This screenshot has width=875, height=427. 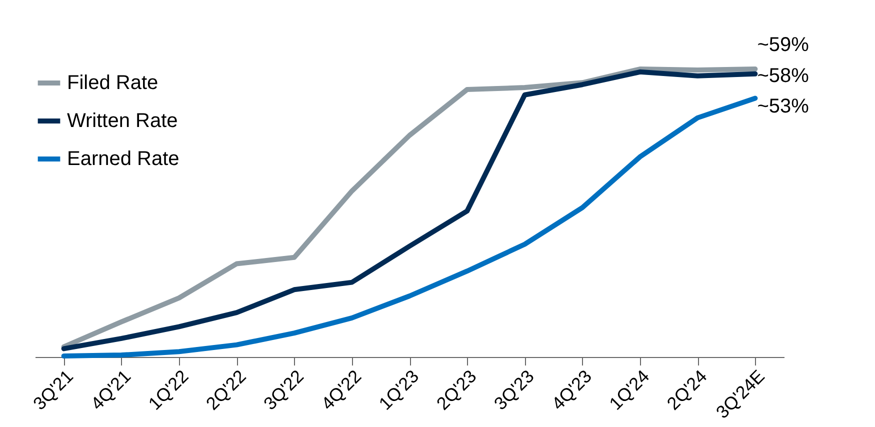 I want to click on data-label: ~59%, so click(x=783, y=45).